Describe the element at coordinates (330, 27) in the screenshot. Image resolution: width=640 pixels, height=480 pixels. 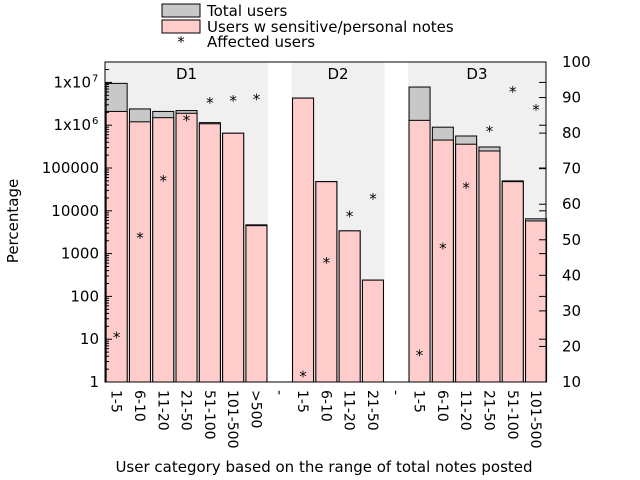
I see `legend-label-sensitive: Users w sensitive/personal notes` at that location.